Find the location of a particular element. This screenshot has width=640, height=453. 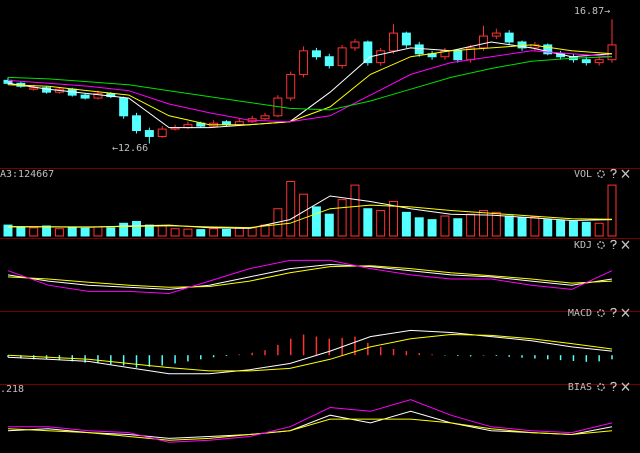

indicator-label: .218 is located at coordinates (12, 389).